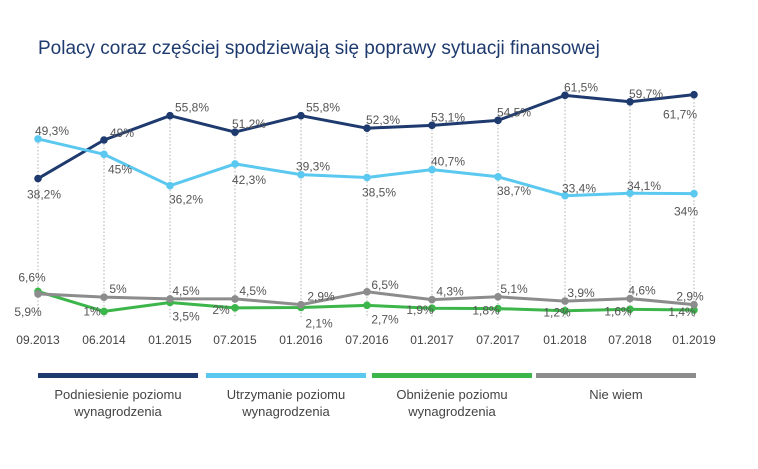 Image resolution: width=758 pixels, height=469 pixels. What do you see at coordinates (235, 340) in the screenshot?
I see `x-tick-label: 07.2015` at bounding box center [235, 340].